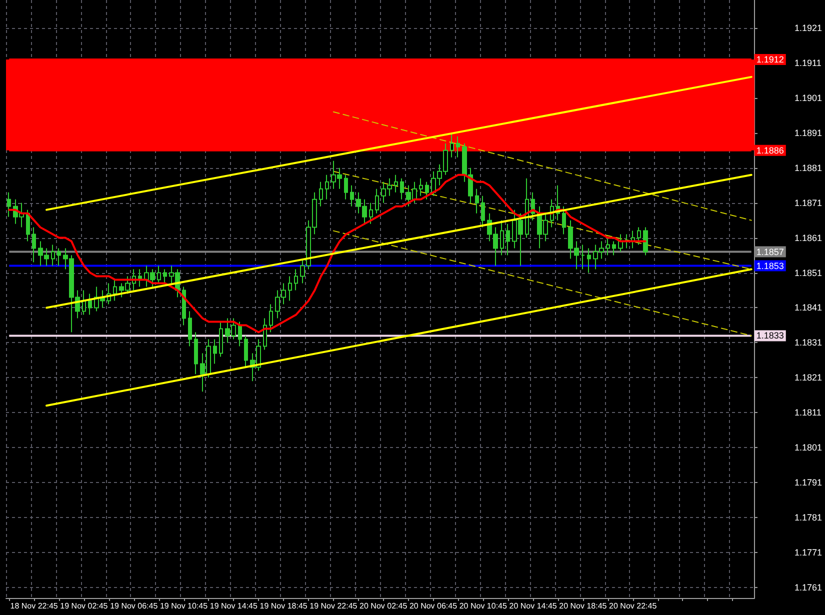 This screenshot has width=825, height=615. What do you see at coordinates (808, 413) in the screenshot?
I see `y-tick-label: 1.1811` at bounding box center [808, 413].